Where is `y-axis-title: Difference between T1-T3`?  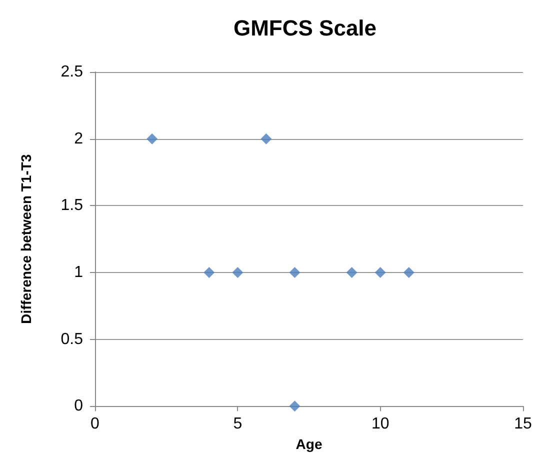 y-axis-title: Difference between T1-T3 is located at coordinates (26, 239).